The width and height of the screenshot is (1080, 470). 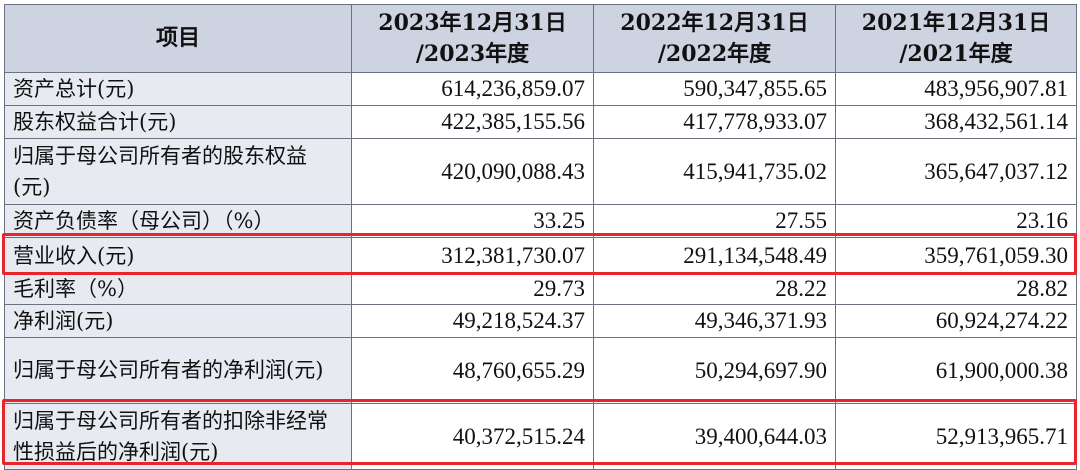 I want to click on cell-2021: 23.16, so click(x=956, y=221).